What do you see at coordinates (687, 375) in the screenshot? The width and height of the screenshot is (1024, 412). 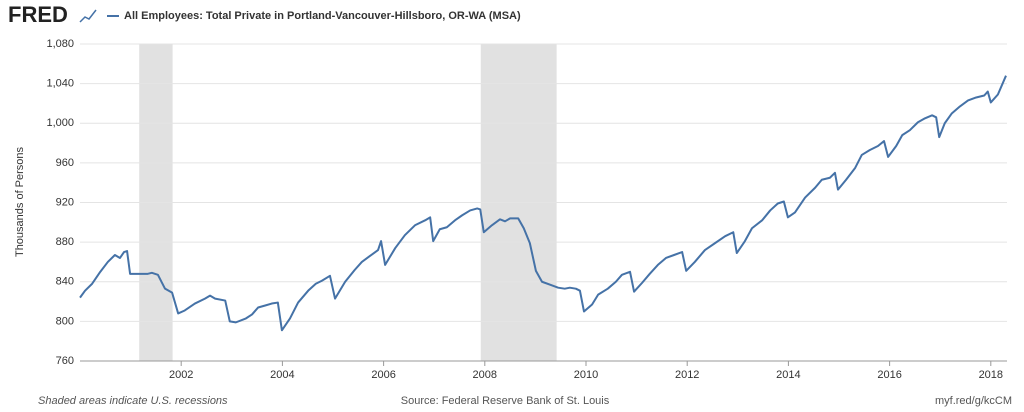 I see `x-tick-label: 2012` at bounding box center [687, 375].